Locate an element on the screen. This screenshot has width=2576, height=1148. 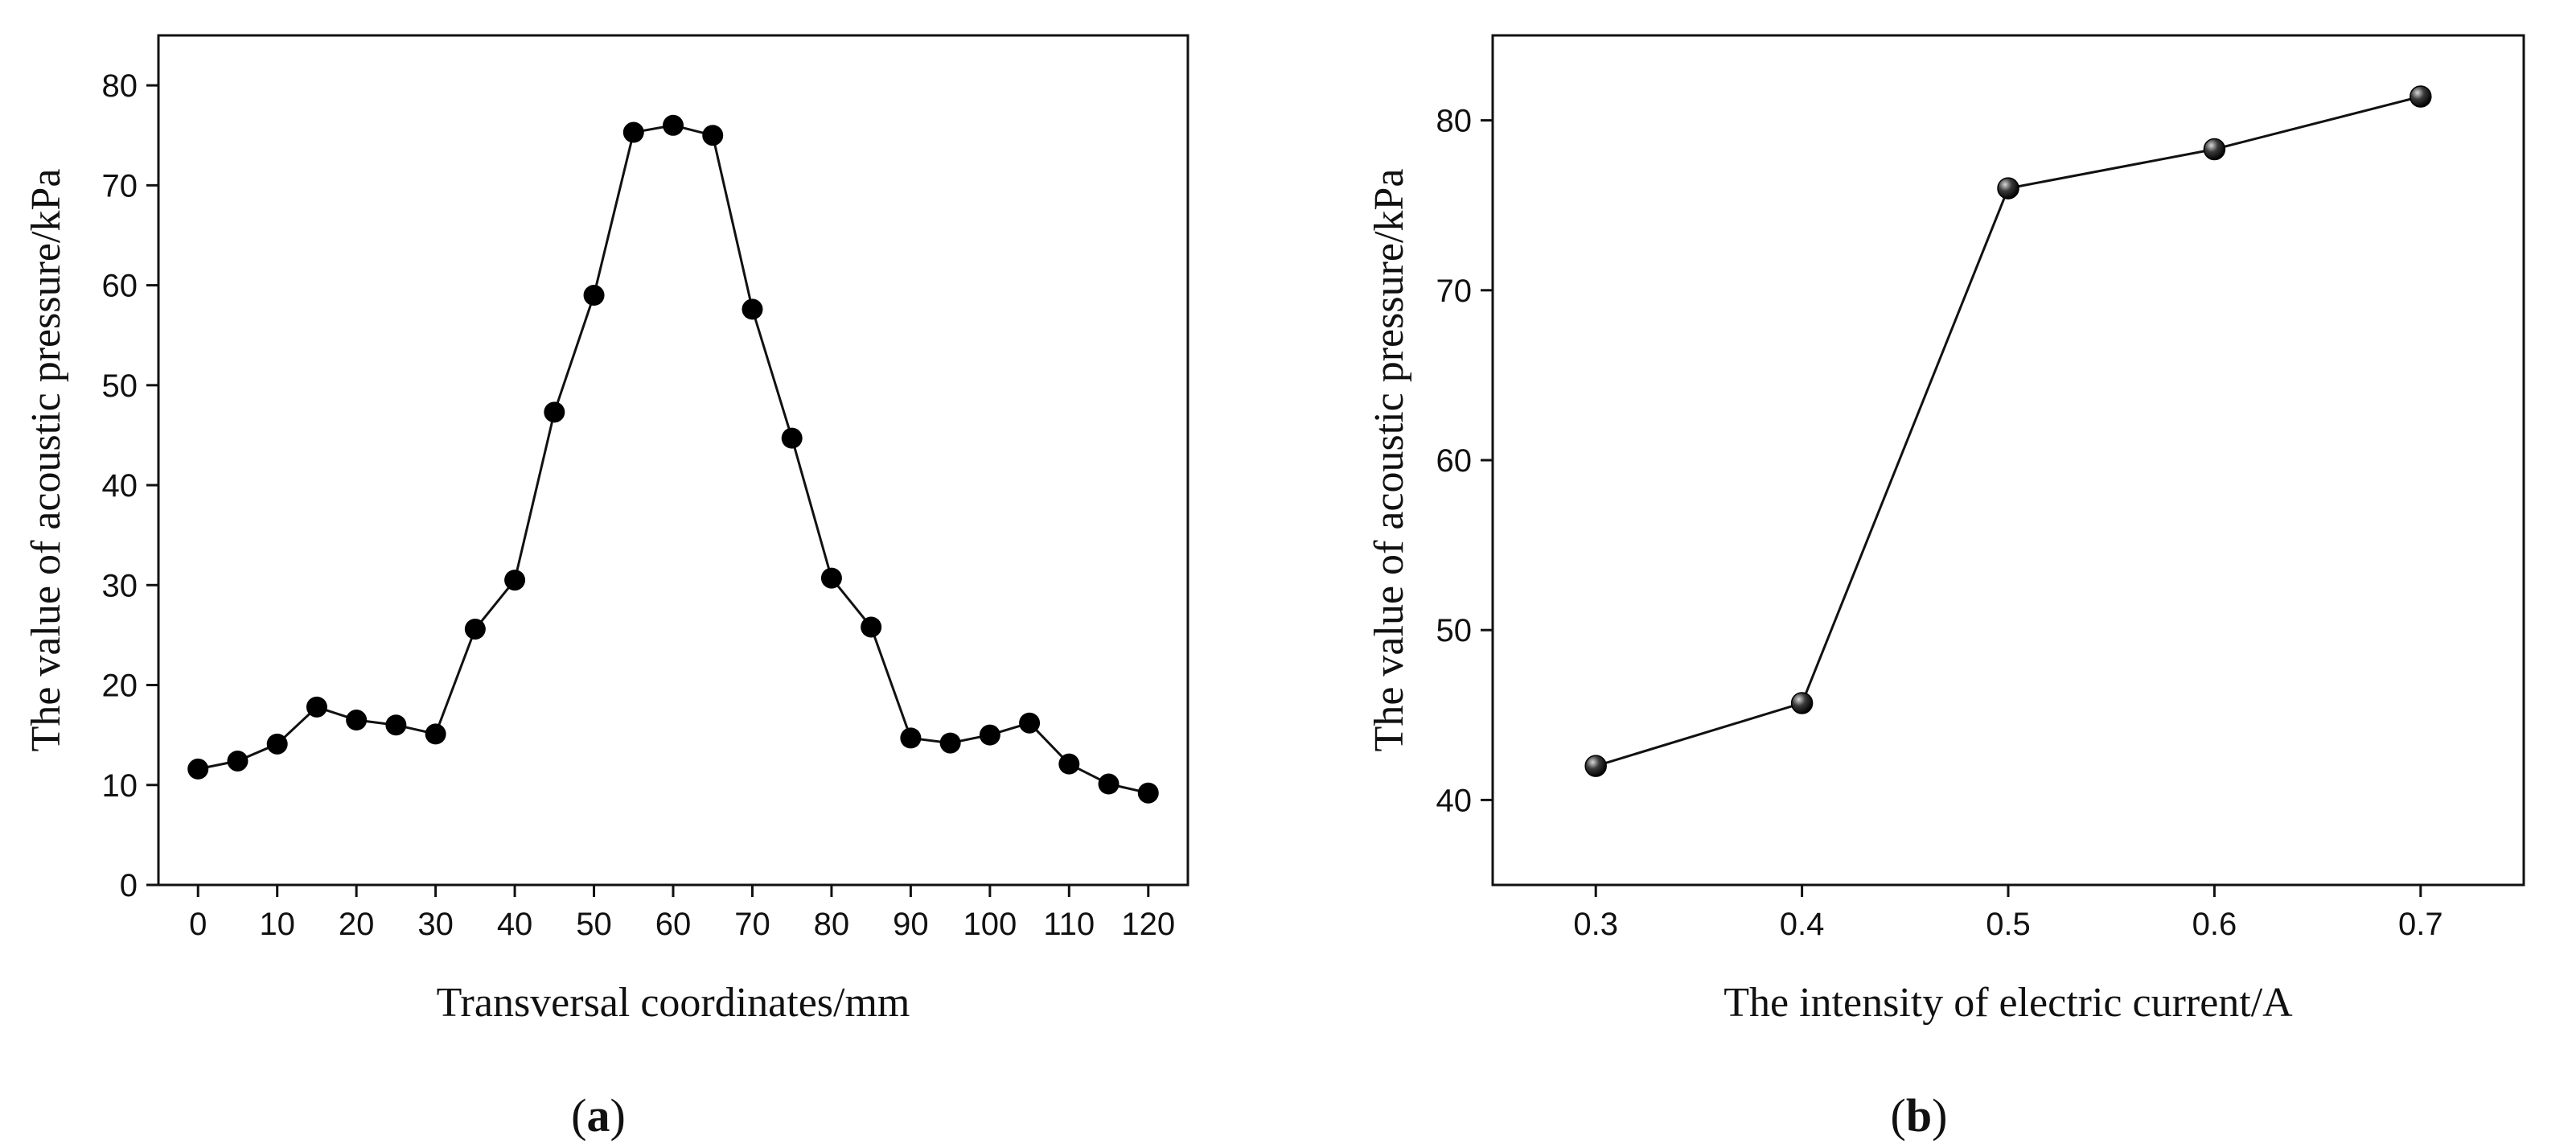
chart-a-x-tick-label: 110 is located at coordinates (1069, 924).